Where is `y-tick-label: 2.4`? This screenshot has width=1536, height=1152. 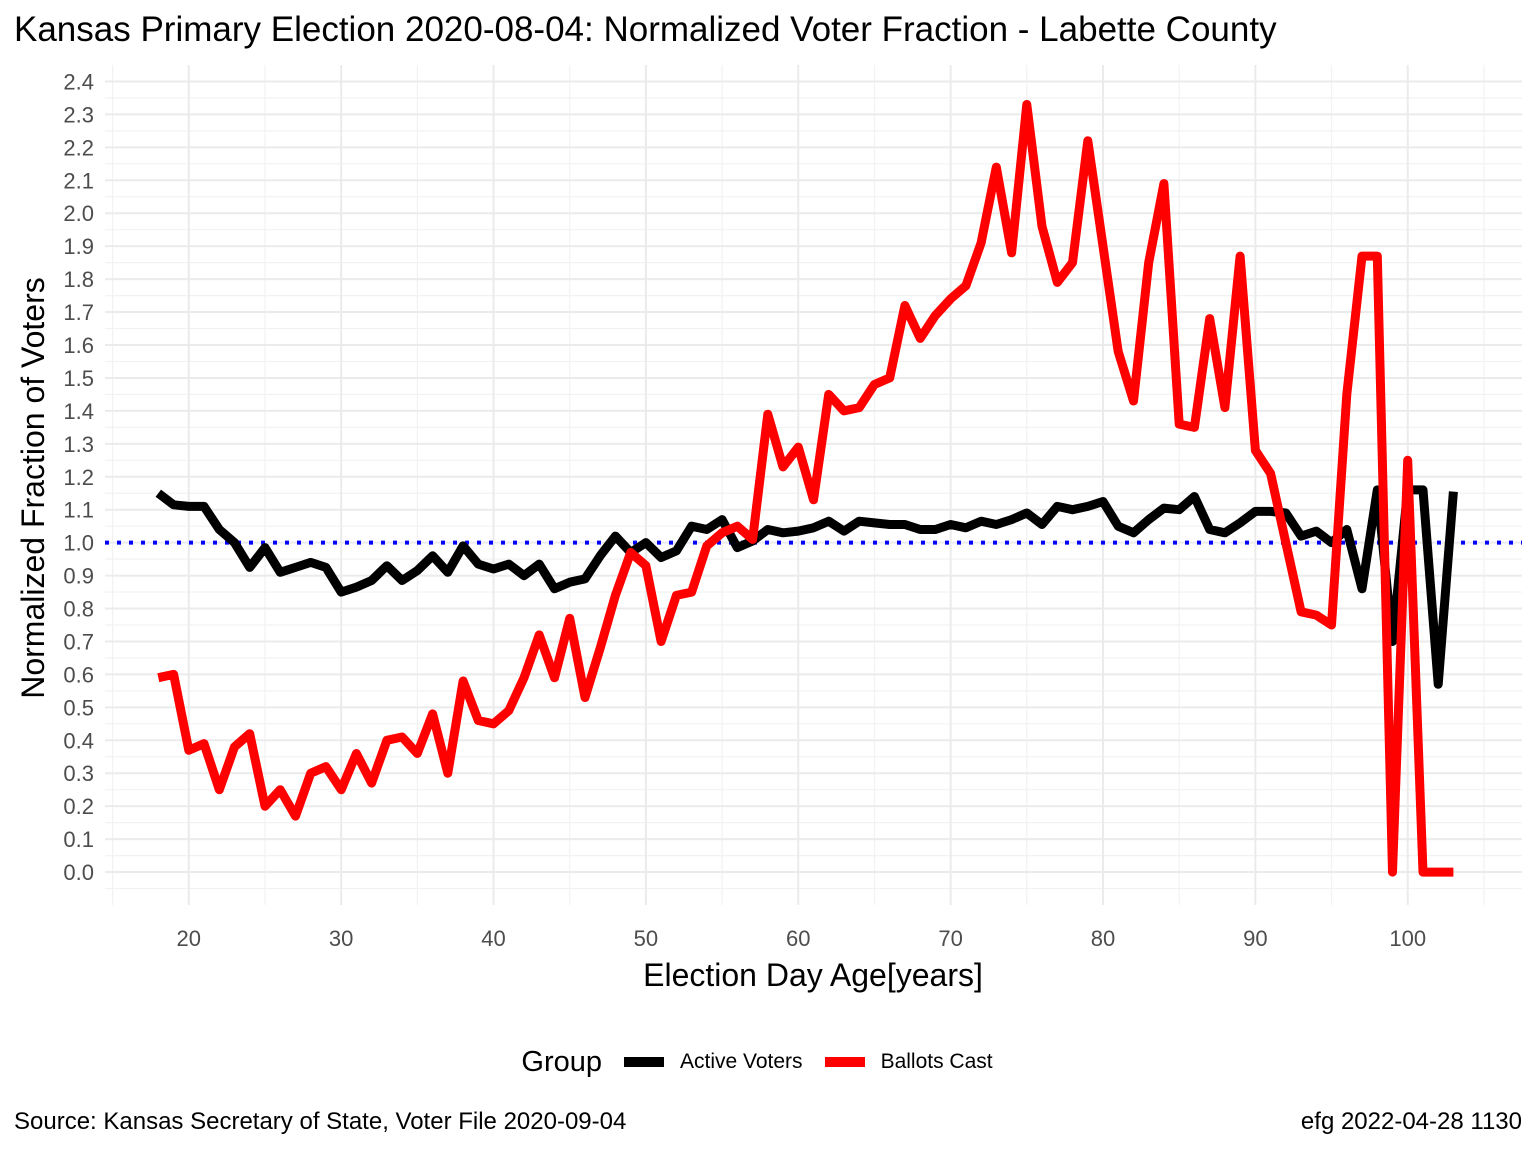 y-tick-label: 2.4 is located at coordinates (78, 81).